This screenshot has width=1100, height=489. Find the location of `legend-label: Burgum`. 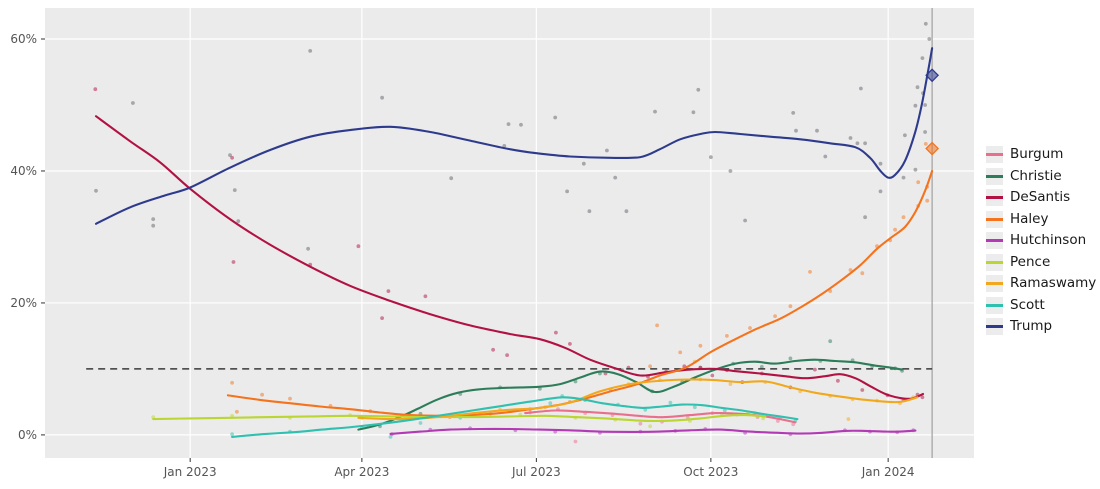

legend-label: Burgum is located at coordinates (1037, 154).